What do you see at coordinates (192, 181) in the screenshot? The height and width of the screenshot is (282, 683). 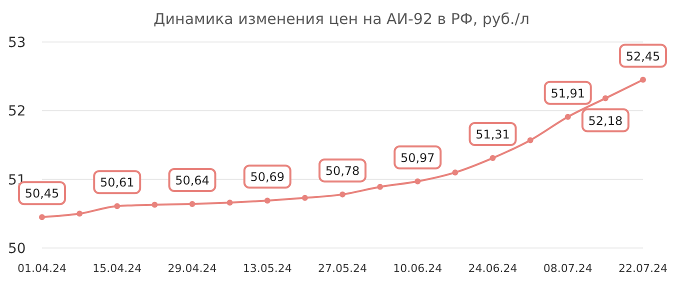 I see `data-label: 50,64` at bounding box center [192, 181].